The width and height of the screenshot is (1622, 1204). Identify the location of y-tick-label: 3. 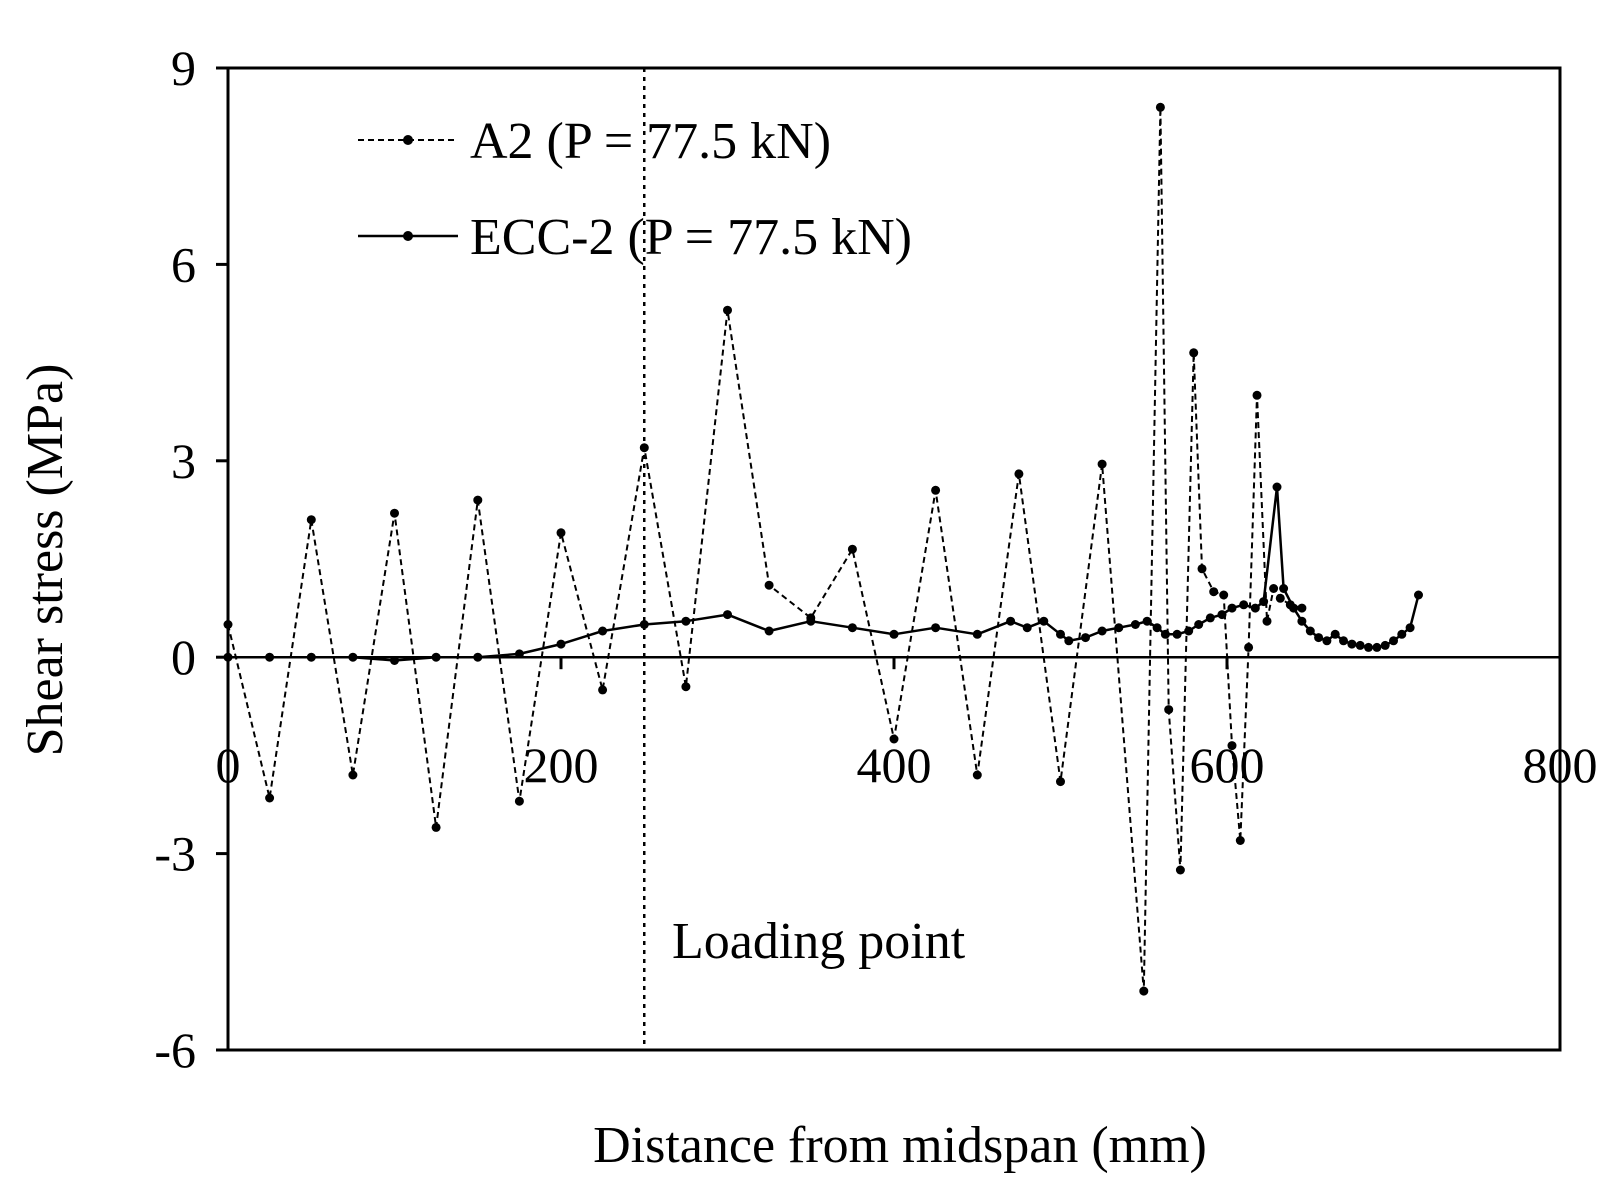
(183, 461).